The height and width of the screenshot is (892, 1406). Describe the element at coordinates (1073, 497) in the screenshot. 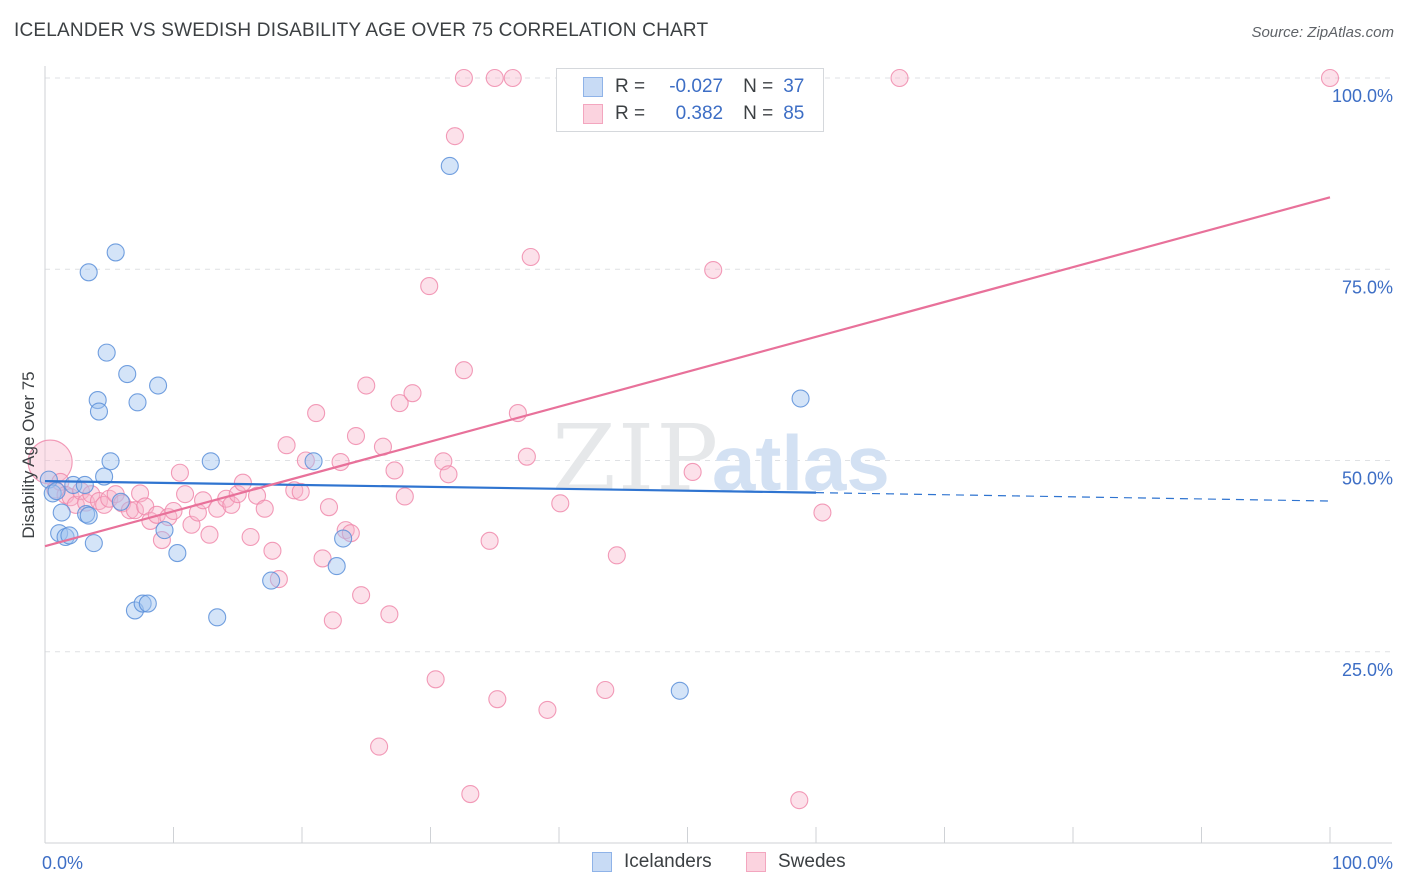

I see `trend-line-icelanders-extension` at that location.